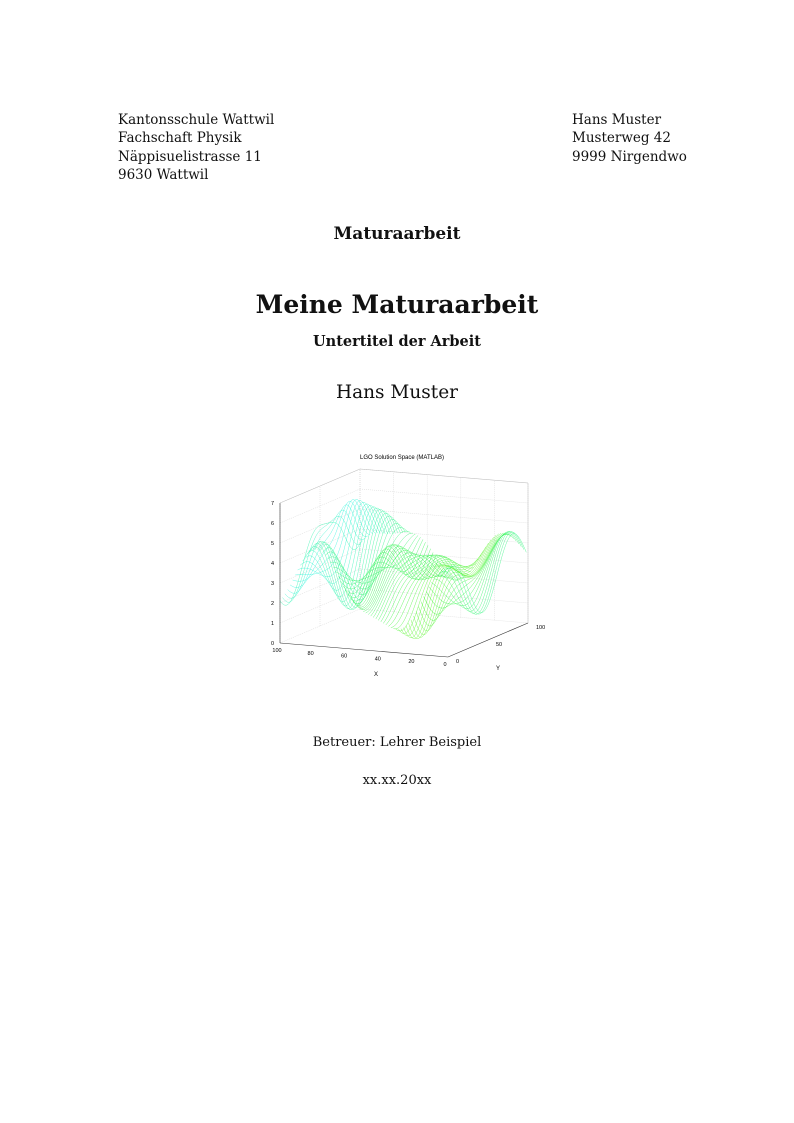 The image size is (794, 1123). What do you see at coordinates (397, 304) in the screenshot?
I see `page-title: Meine Maturaarbeit` at bounding box center [397, 304].